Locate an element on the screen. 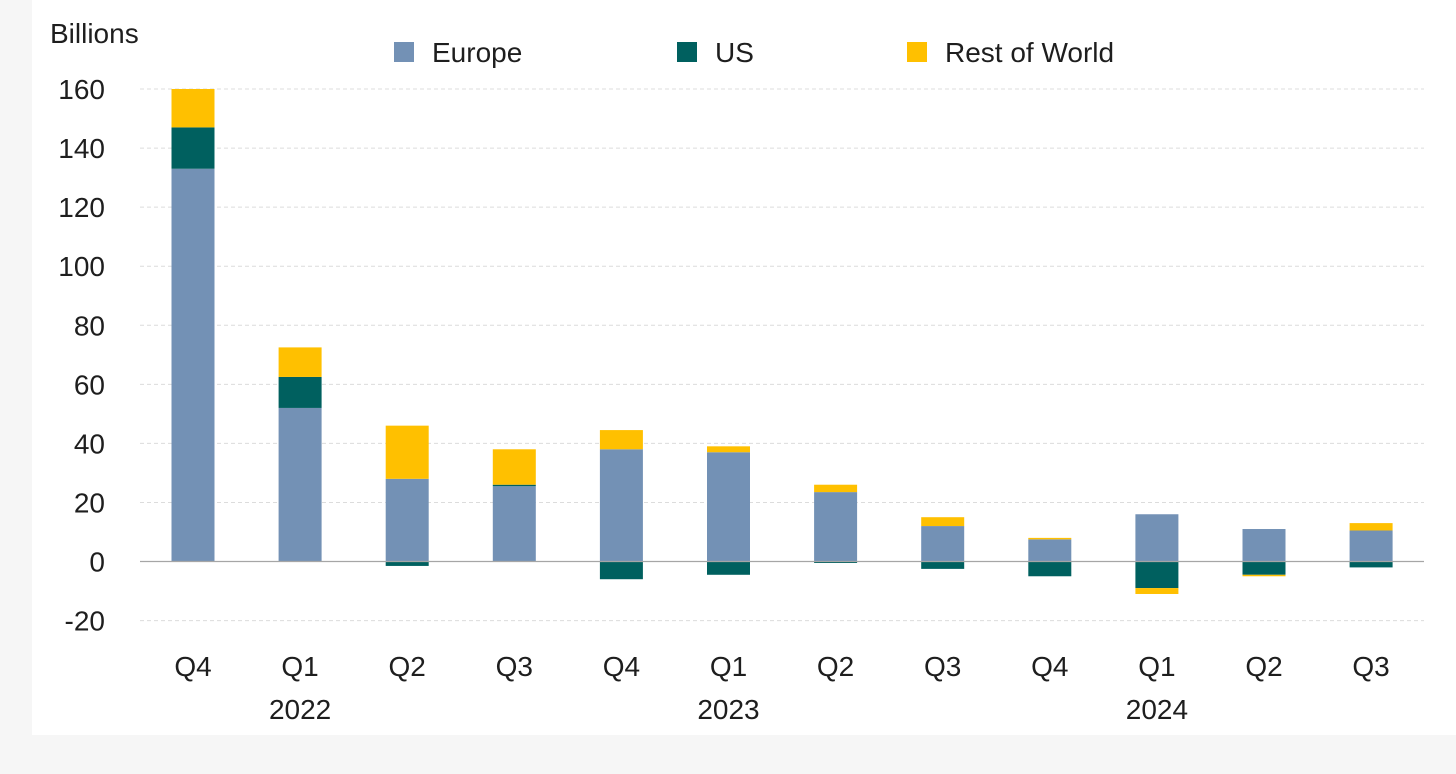 The image size is (1456, 774). y-tick-label: 20 is located at coordinates (89, 502).